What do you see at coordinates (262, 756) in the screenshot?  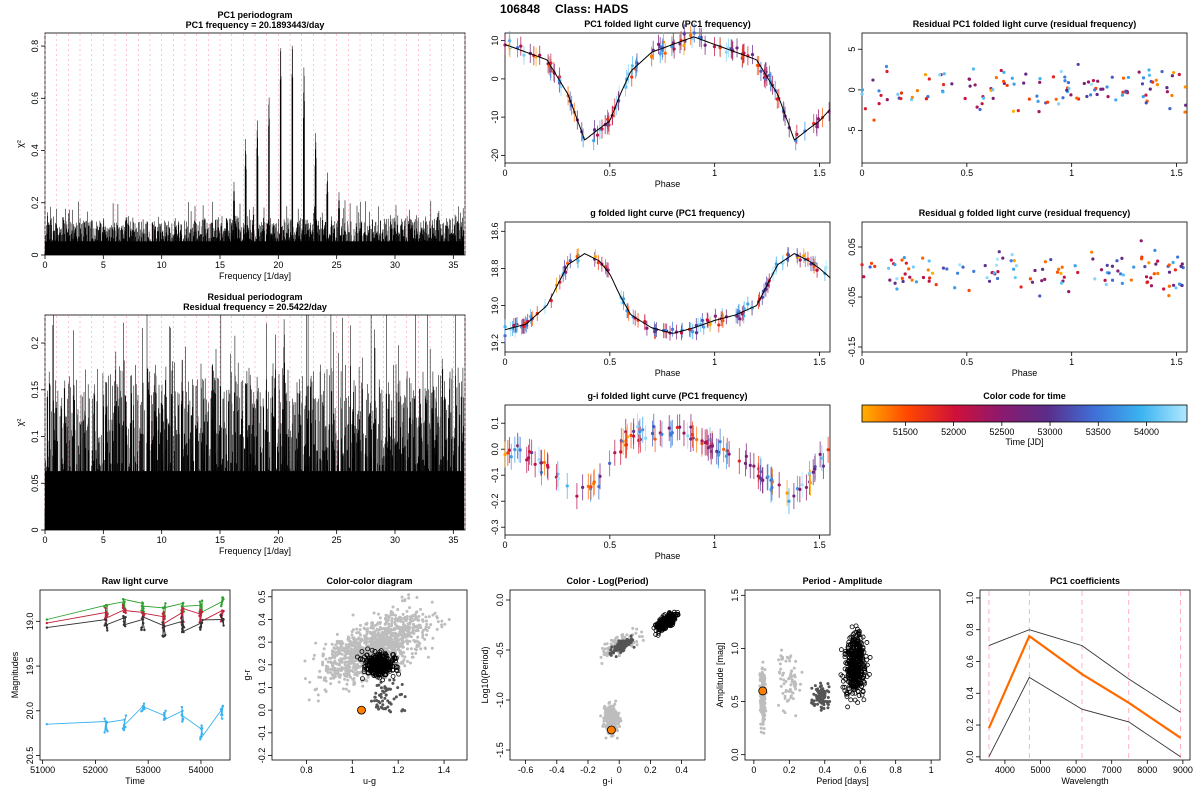 I see `y-tick-label: -0.2` at bounding box center [262, 756].